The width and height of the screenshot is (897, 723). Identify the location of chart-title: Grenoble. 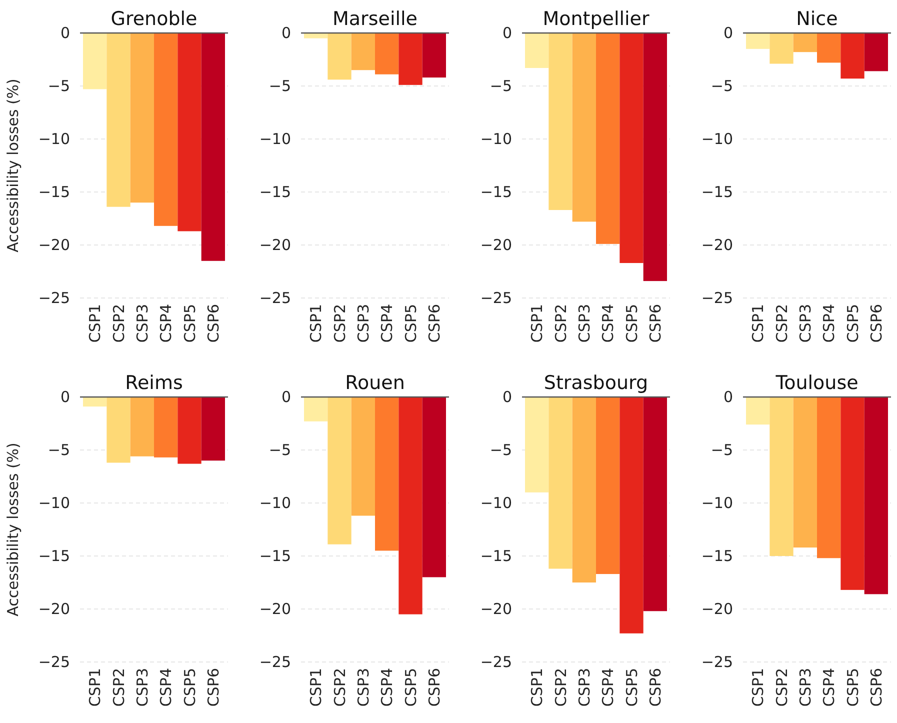
(154, 19).